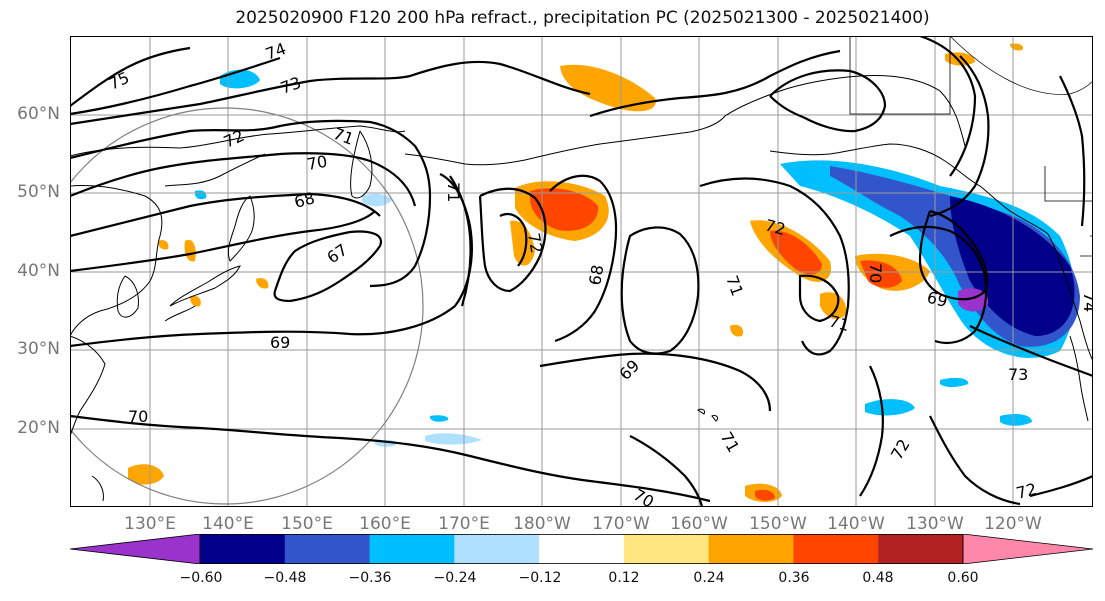  Describe the element at coordinates (38, 349) in the screenshot. I see `lat-label-30n: 30°N` at that location.